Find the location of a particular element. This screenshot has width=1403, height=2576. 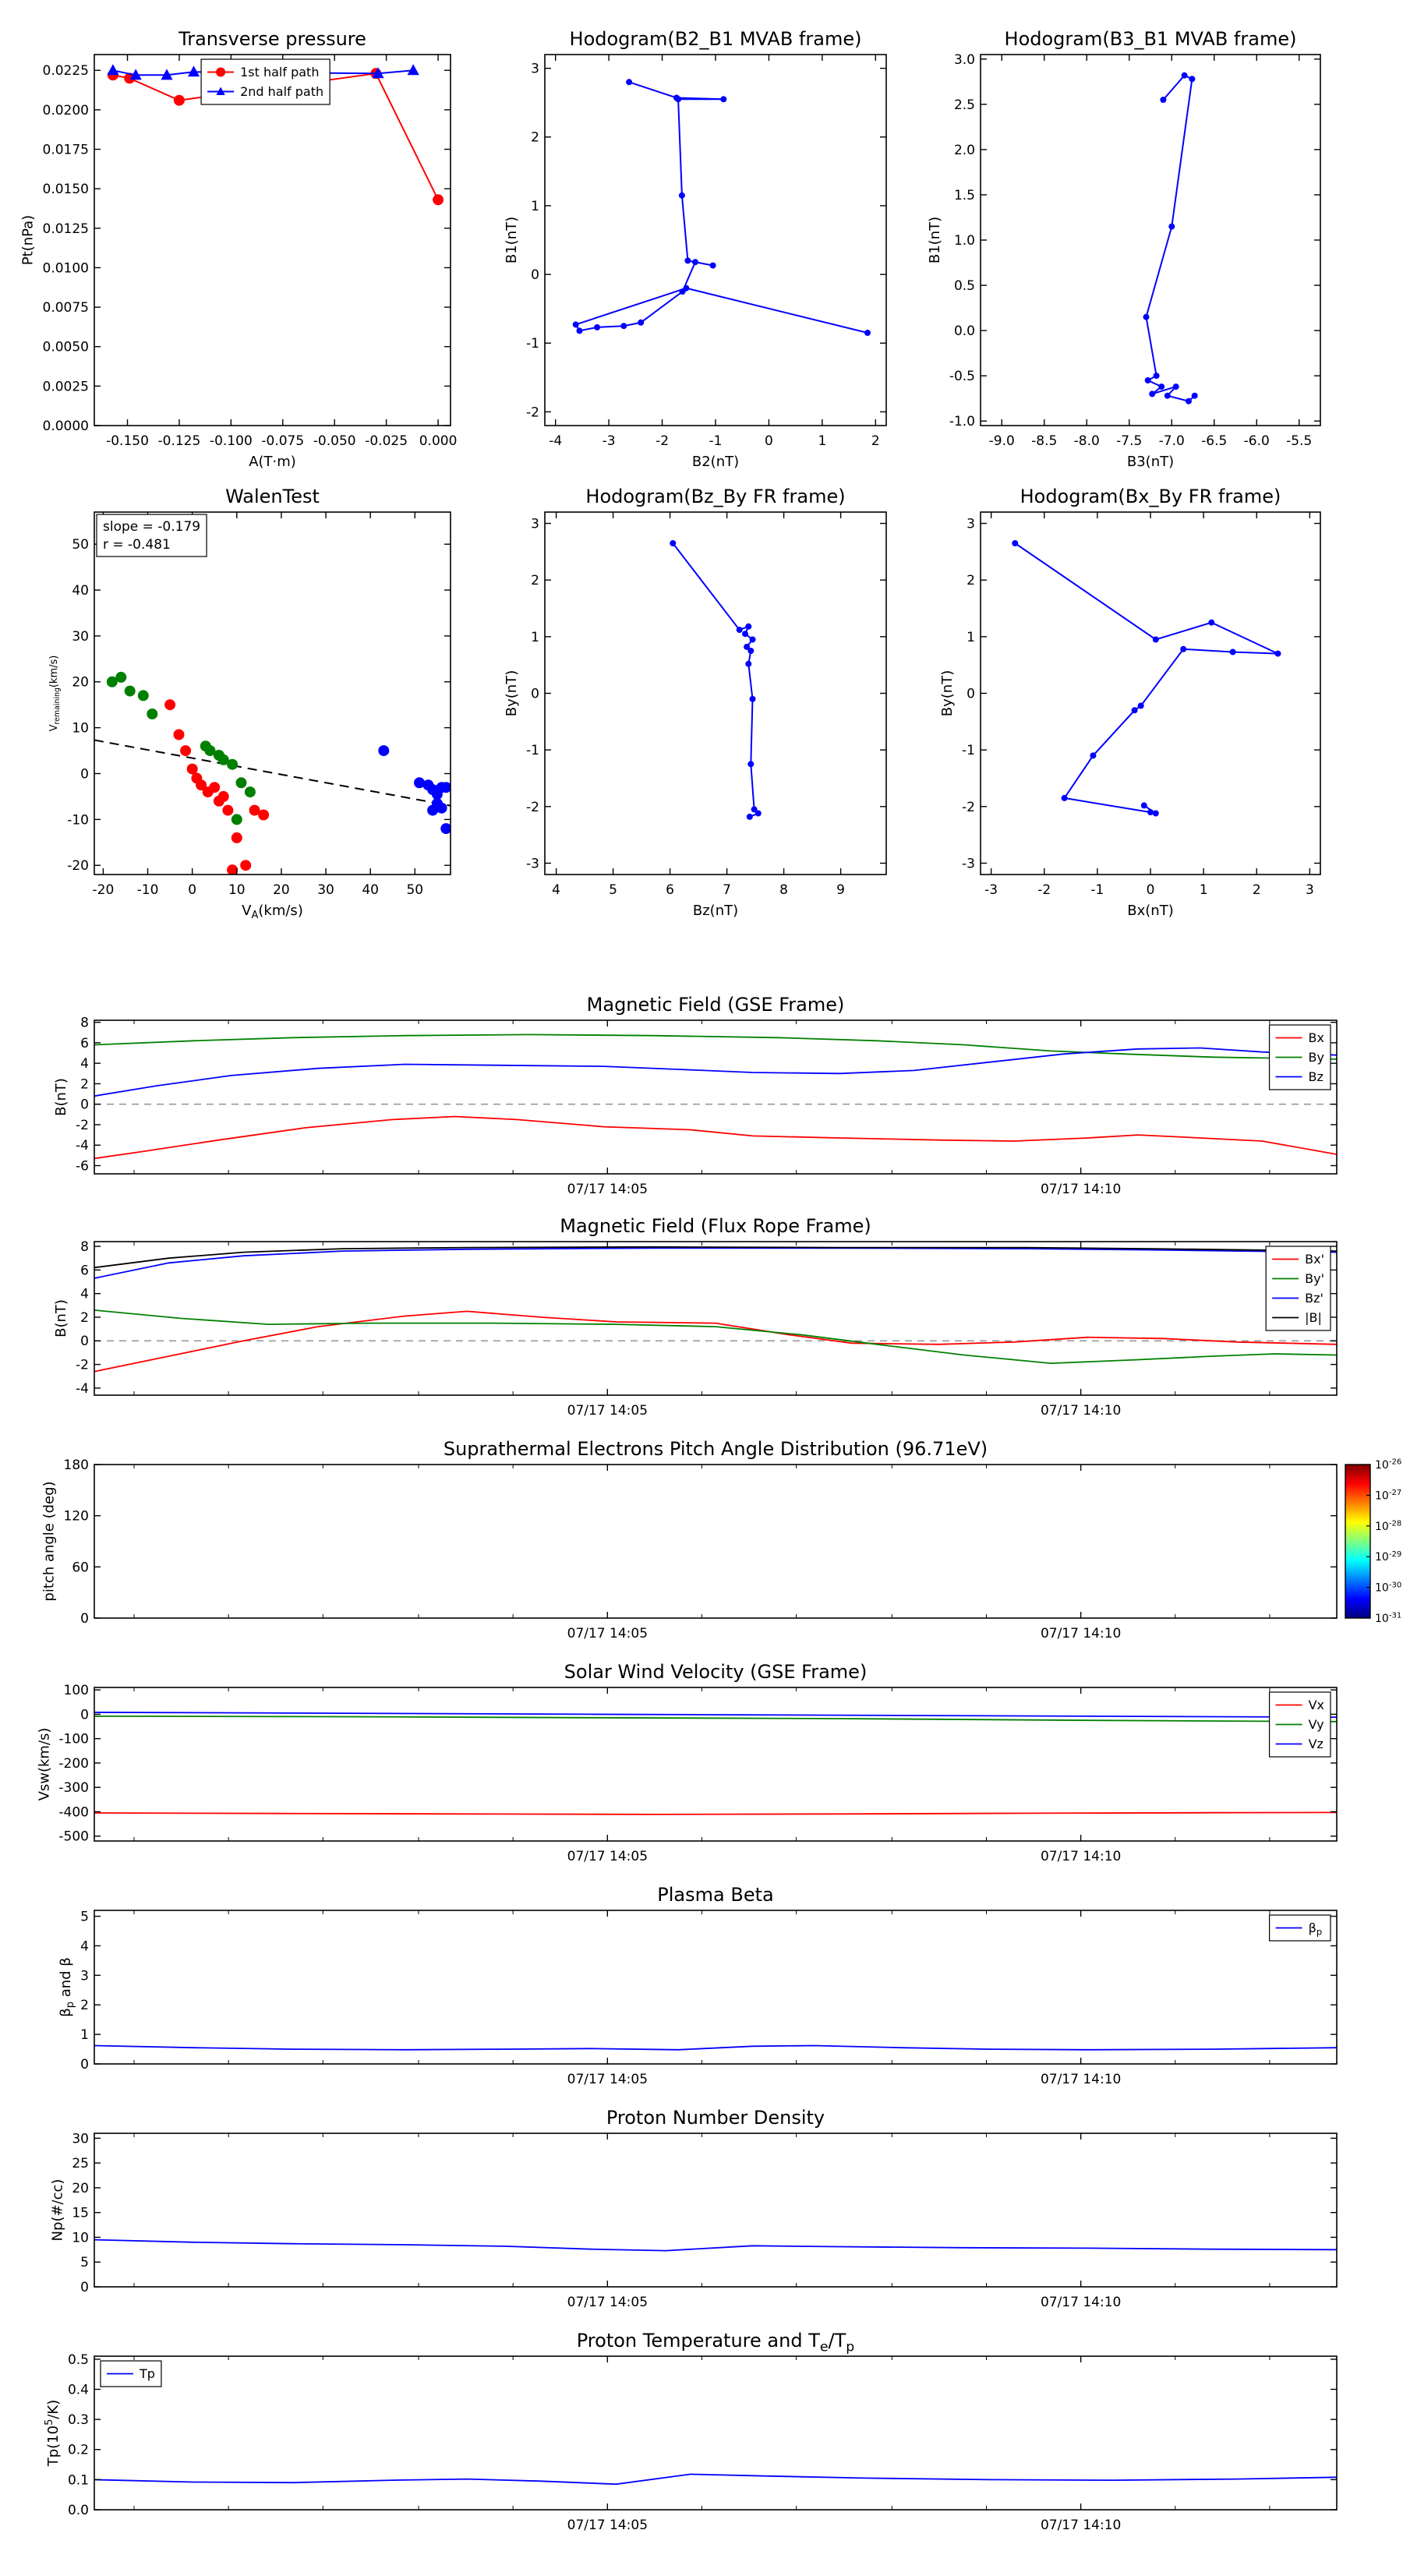

legend-label: Vx is located at coordinates (1316, 1705).